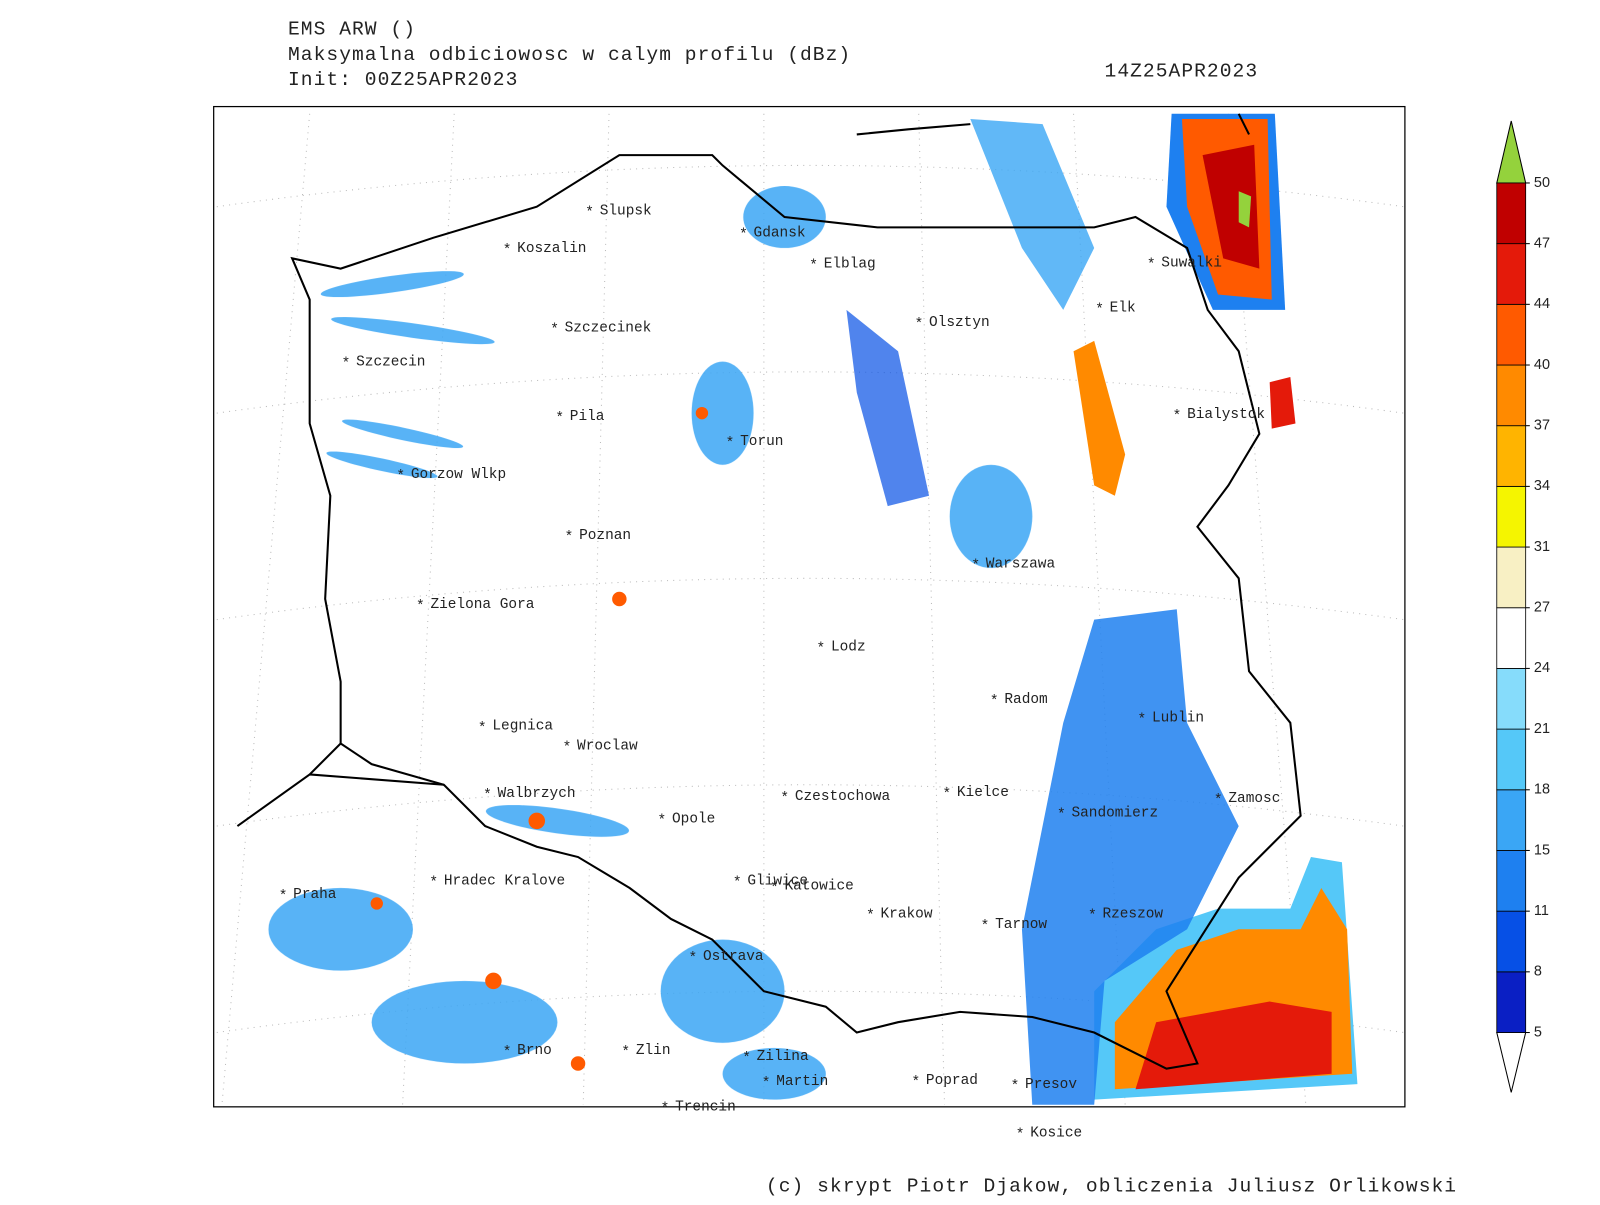 This screenshot has height=1205, width=1600. I want to click on city-label: Koszalin, so click(551, 249).